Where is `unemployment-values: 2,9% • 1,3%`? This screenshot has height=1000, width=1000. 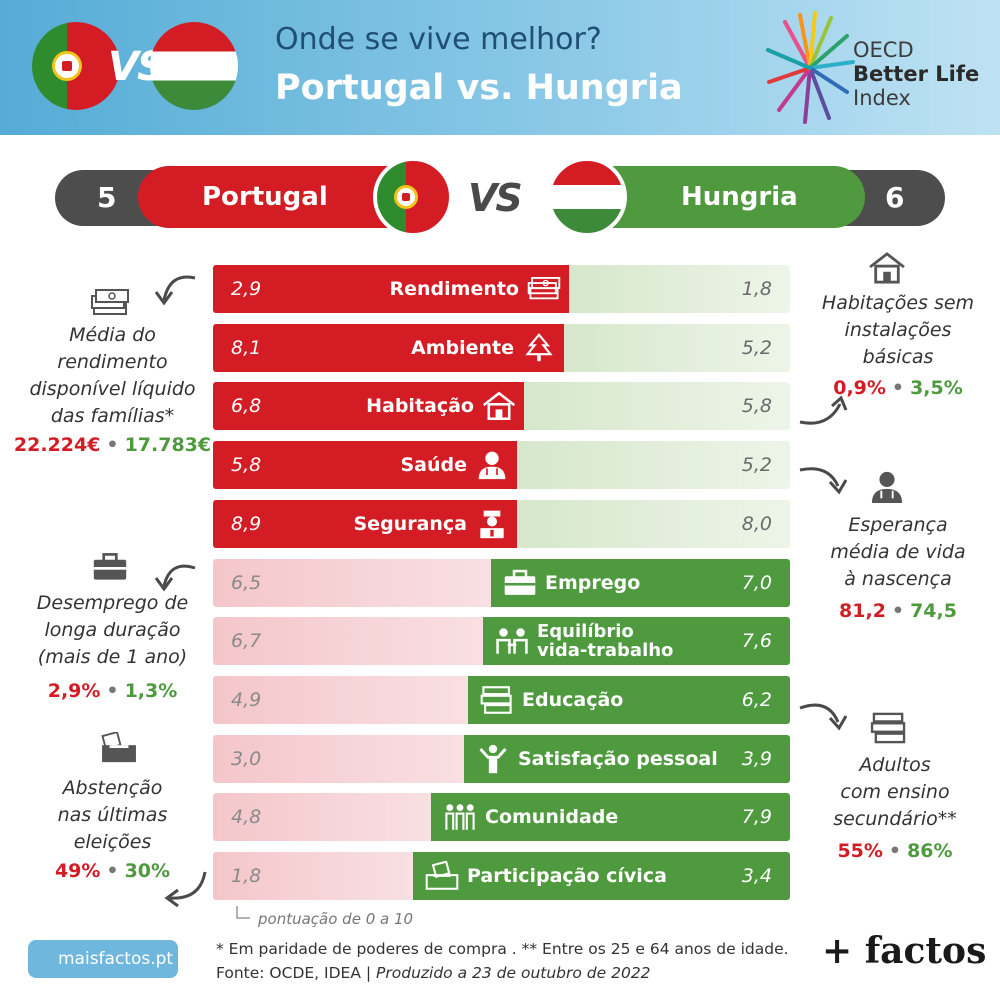 unemployment-values: 2,9% • 1,3% is located at coordinates (112, 691).